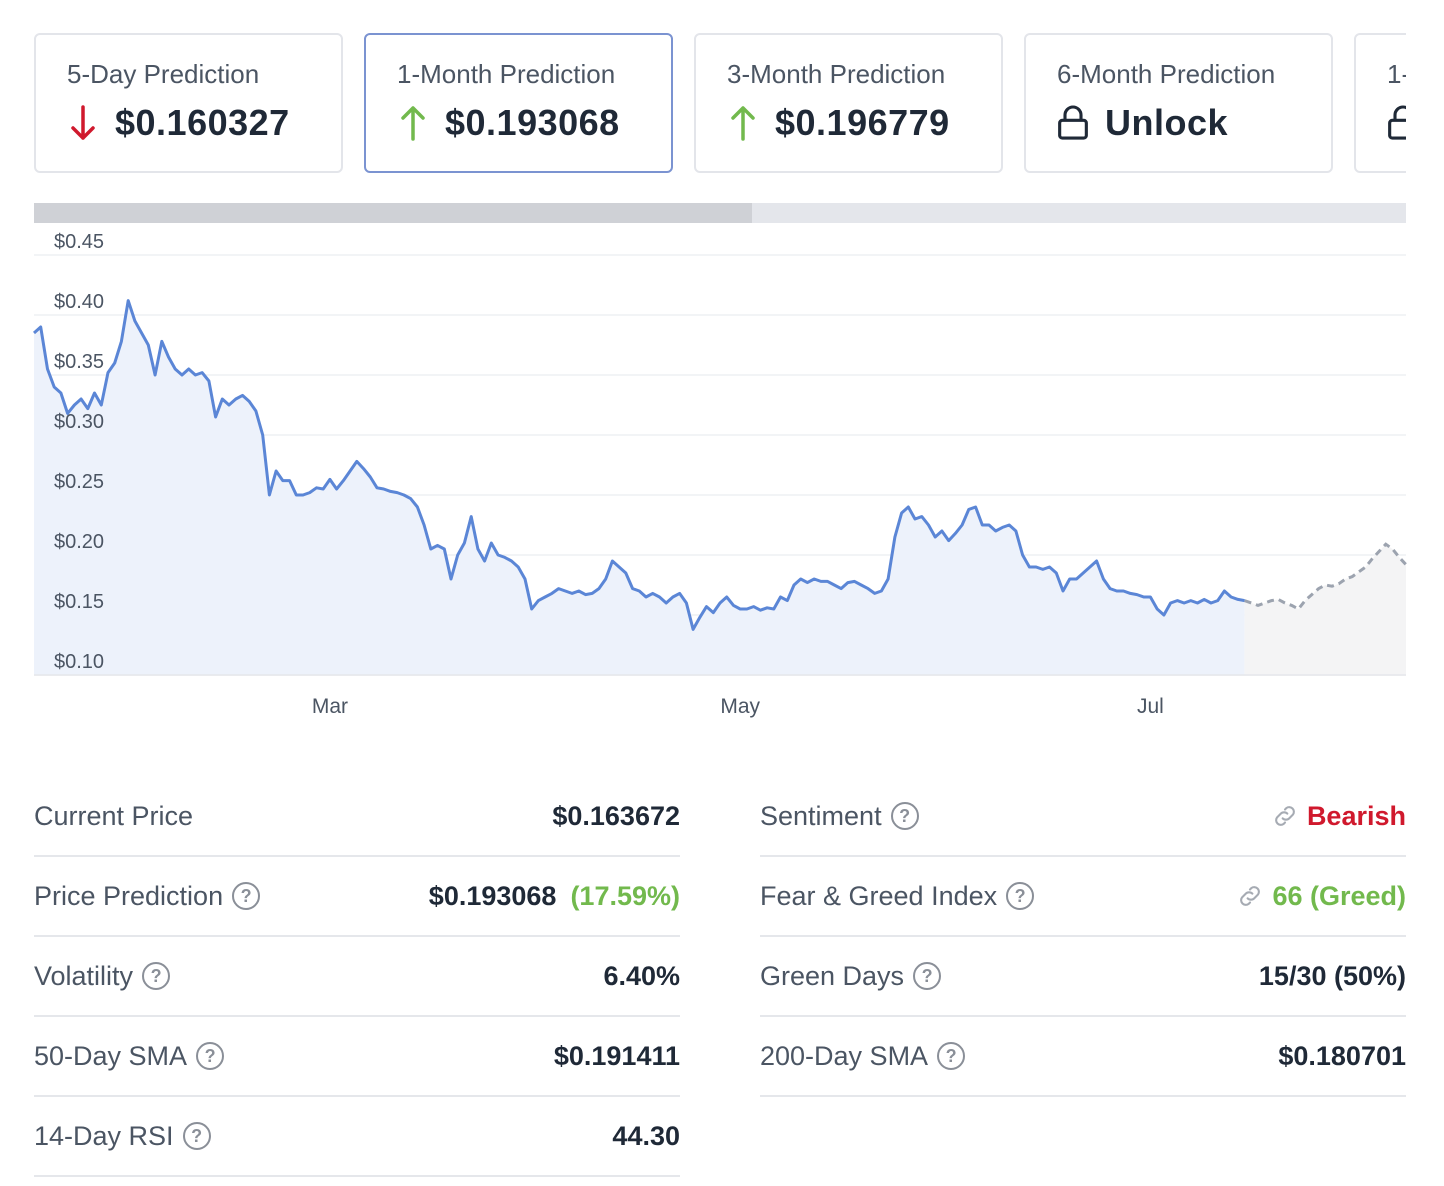 The image size is (1444, 1186). I want to click on range-slider, so click(720, 213).